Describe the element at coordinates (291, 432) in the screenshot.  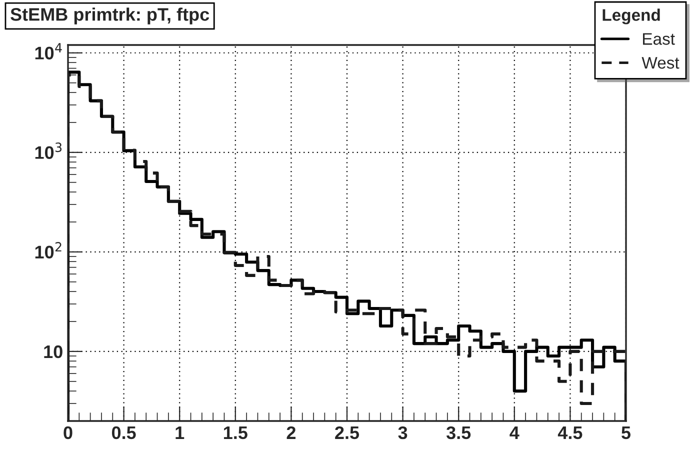
I see `x-tick-label: 2` at that location.